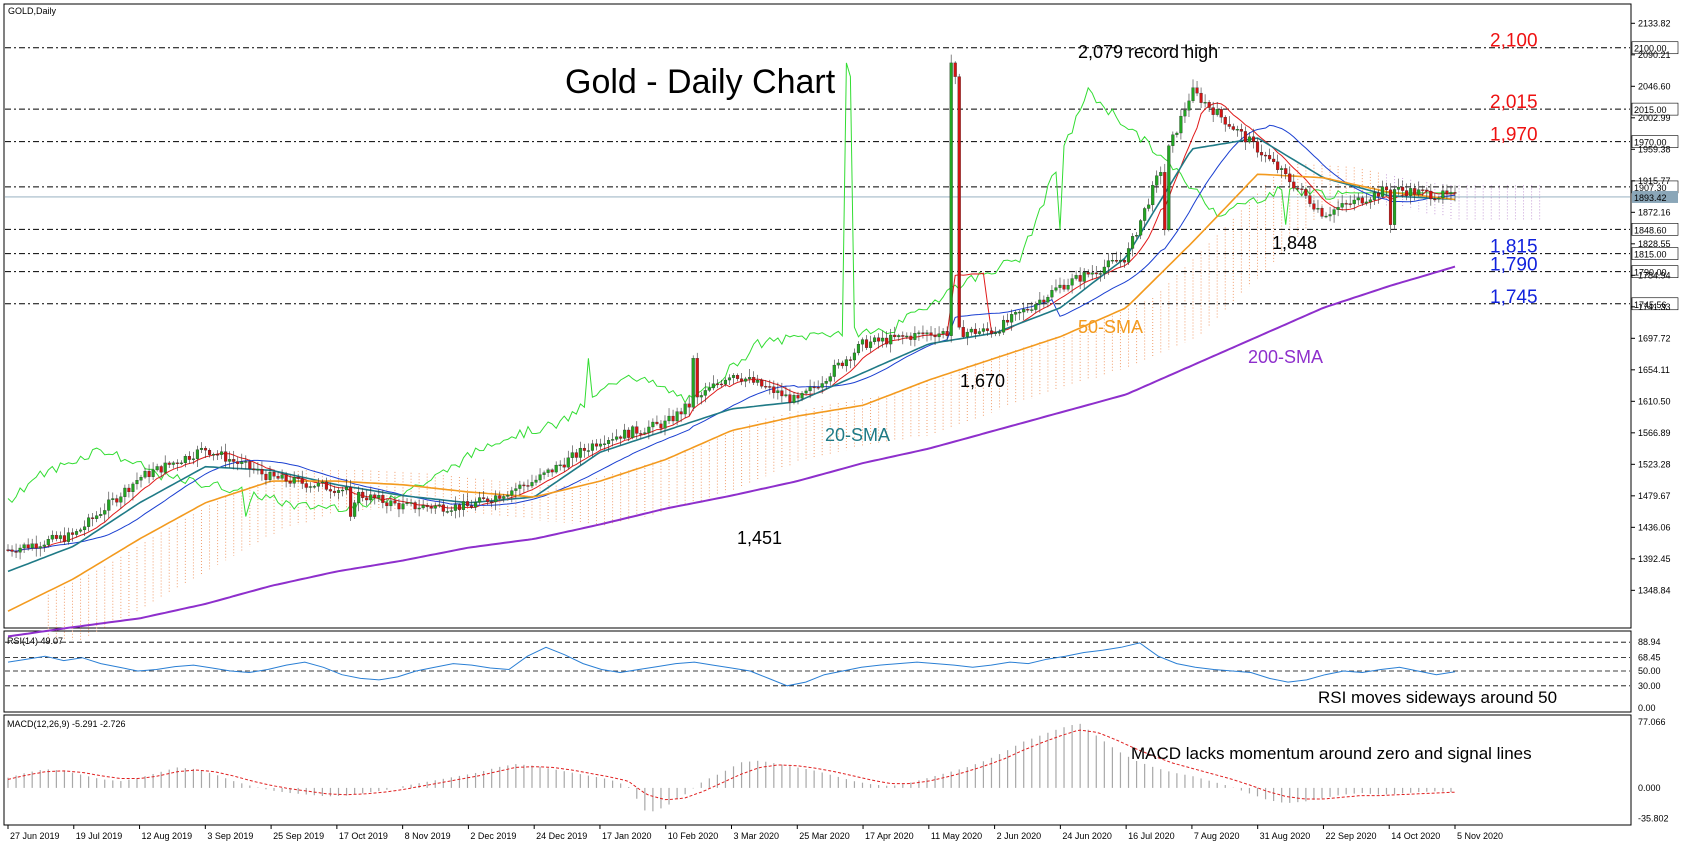 This screenshot has height=843, width=1682. Describe the element at coordinates (1350, 836) in the screenshot. I see `x-tick-label: 22 Sep 2020` at that location.